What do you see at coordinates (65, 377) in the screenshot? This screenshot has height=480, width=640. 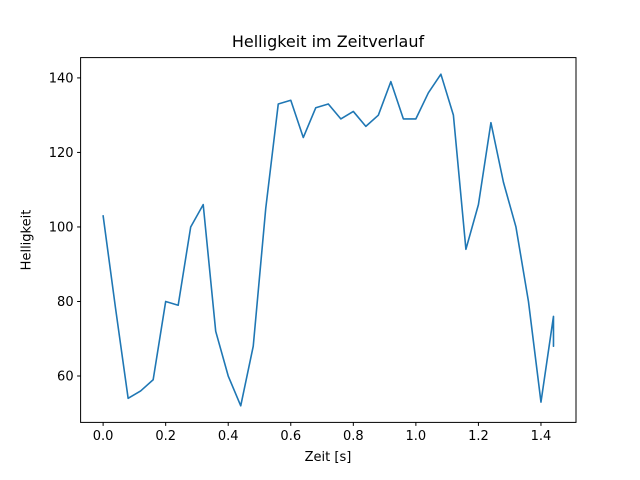 I see `y-tick-label: 60` at bounding box center [65, 377].